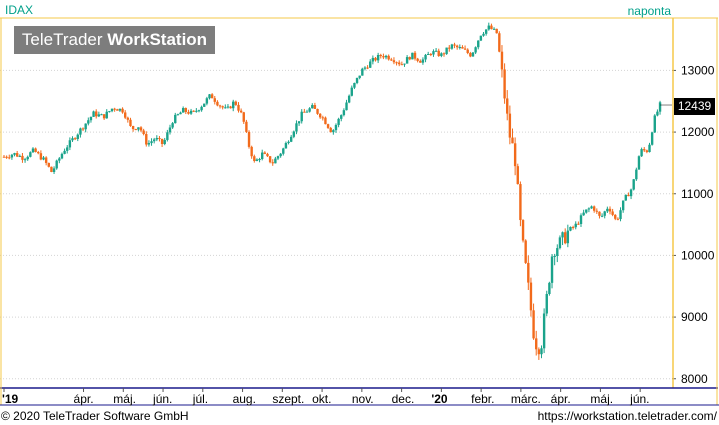 This screenshot has width=719, height=425. Describe the element at coordinates (601, 399) in the screenshot. I see `x-tick-label: máj.` at that location.